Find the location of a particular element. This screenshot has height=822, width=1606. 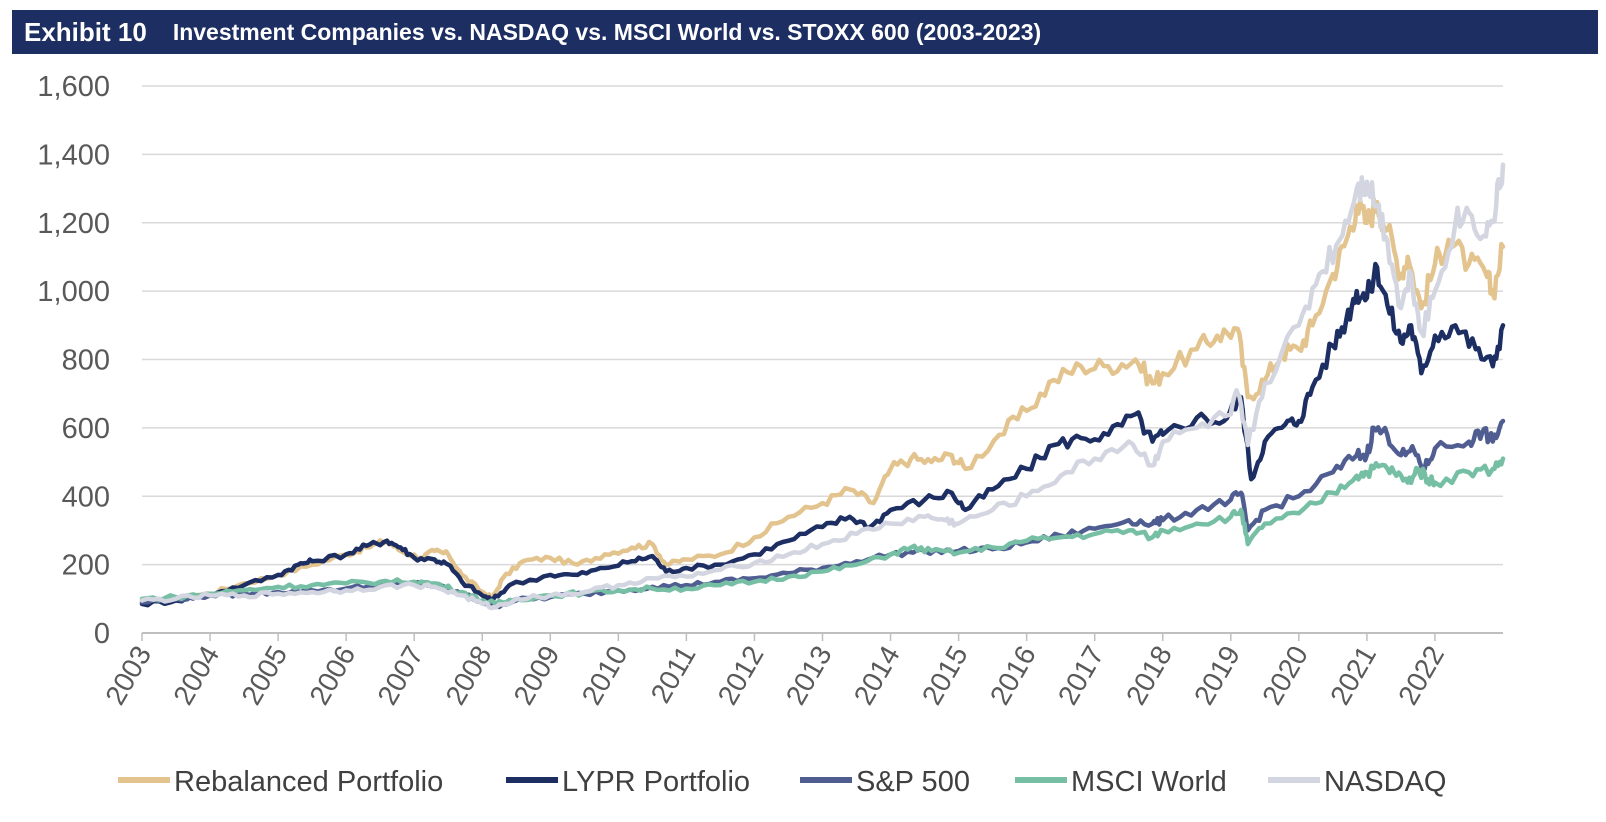

y-tick-label: 1,000 is located at coordinates (73, 292).